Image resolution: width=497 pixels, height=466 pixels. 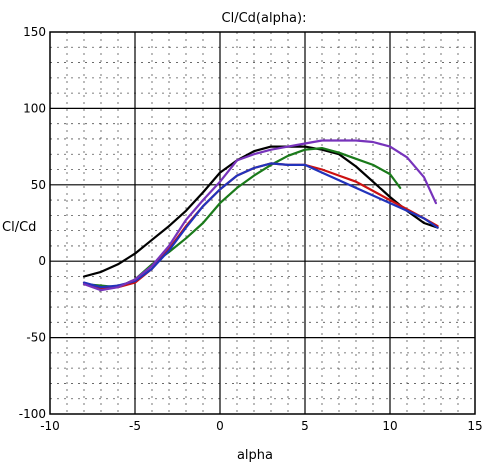 I want to click on x-tick-label: -5, so click(x=135, y=426).